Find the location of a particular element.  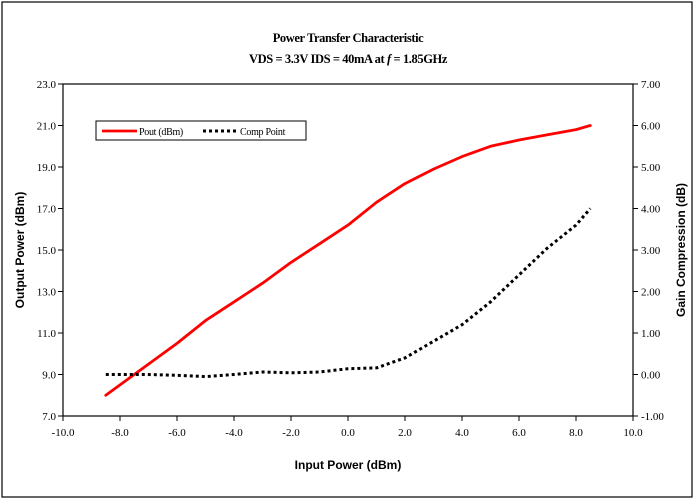

x-tick-label: 6.0 is located at coordinates (519, 433).